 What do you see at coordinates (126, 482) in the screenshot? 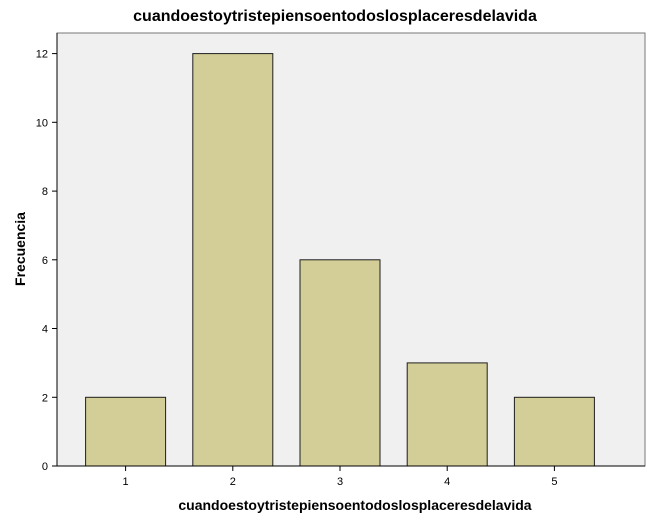
I see `x-tick-label: 1` at bounding box center [126, 482].